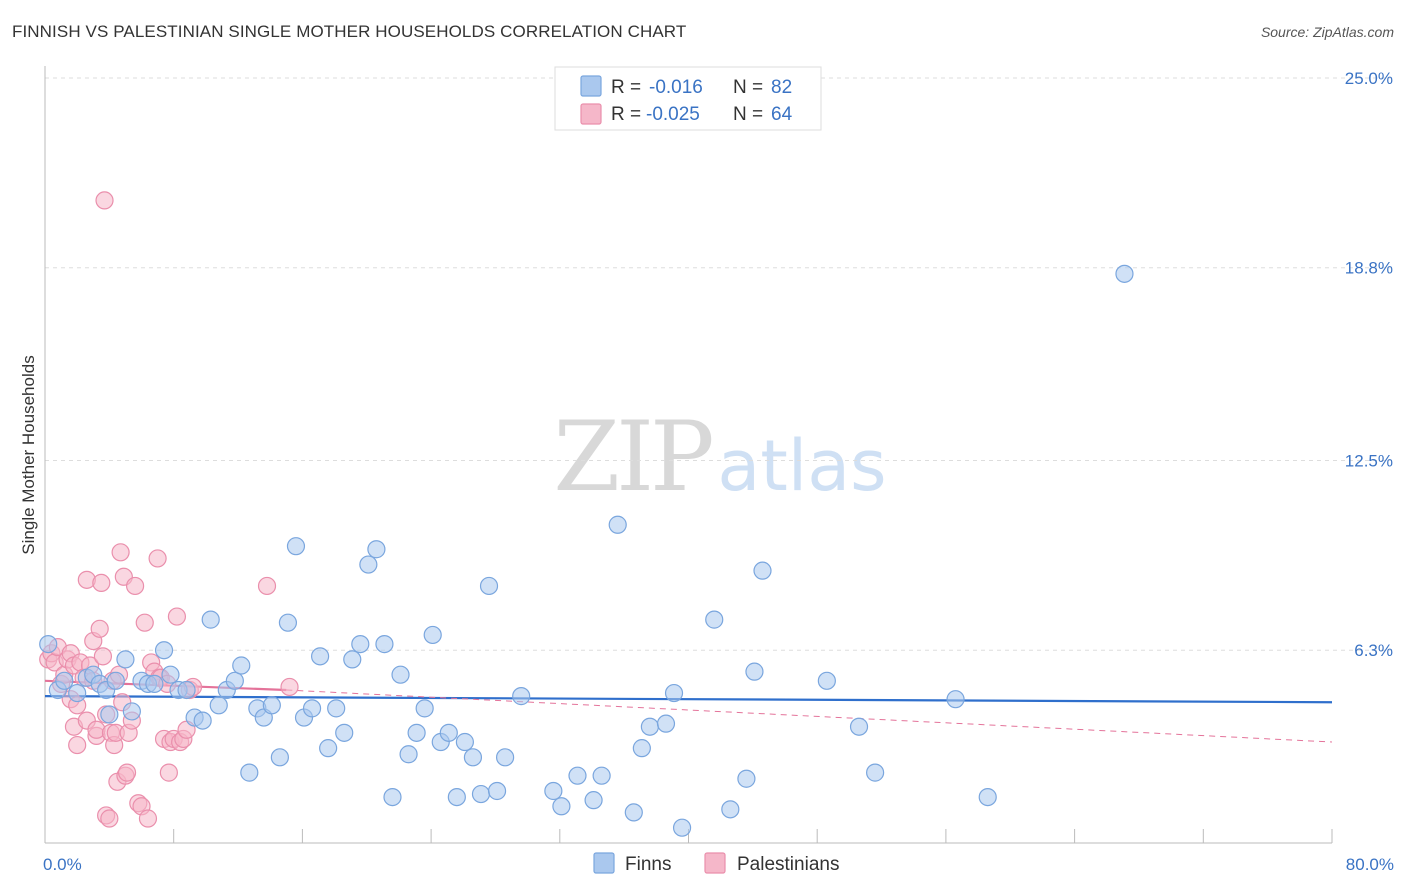  Describe the element at coordinates (1369, 268) in the screenshot. I see `y-tick-label: 18.8%` at that location.